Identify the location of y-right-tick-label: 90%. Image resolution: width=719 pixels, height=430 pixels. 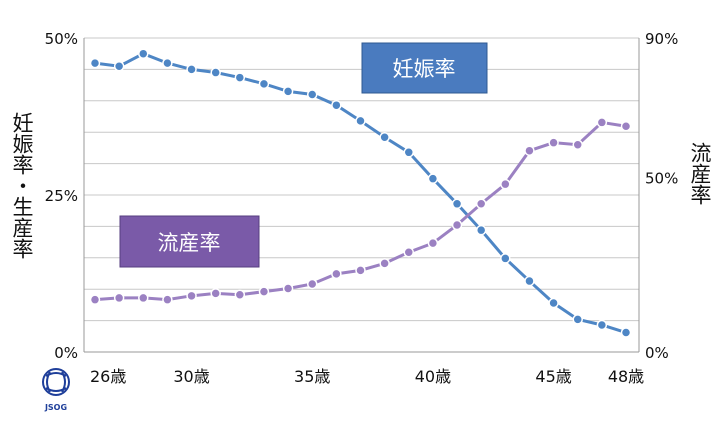
(661, 39).